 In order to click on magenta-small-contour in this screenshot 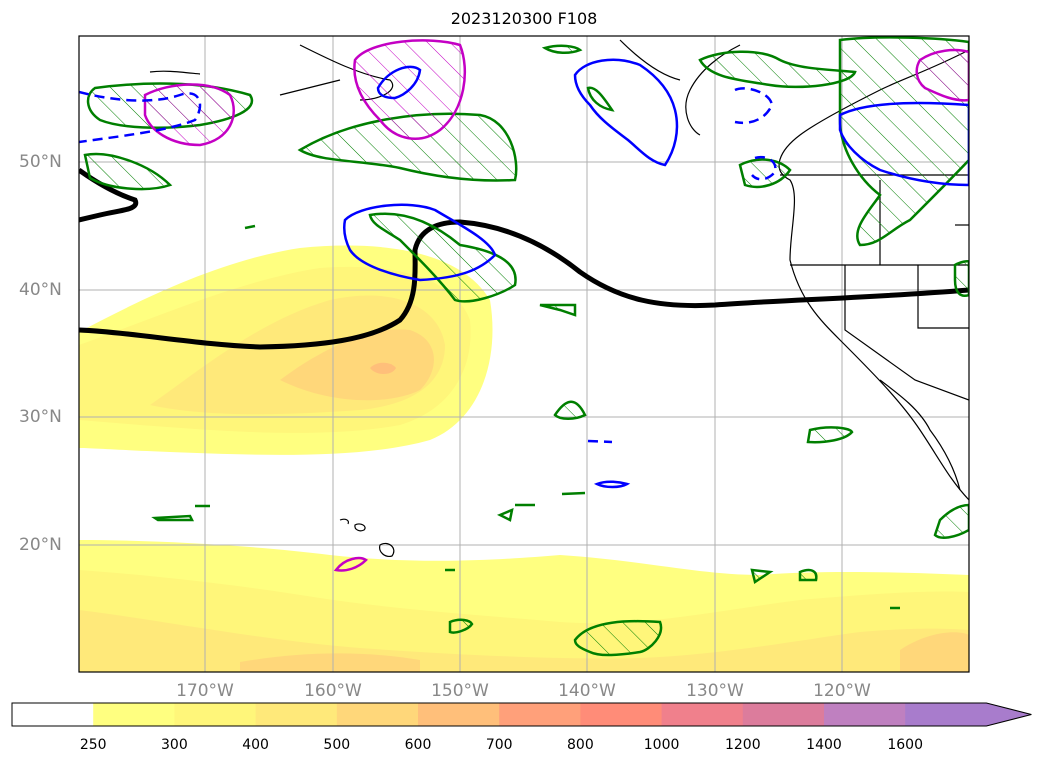, I will do `click(350, 564)`.